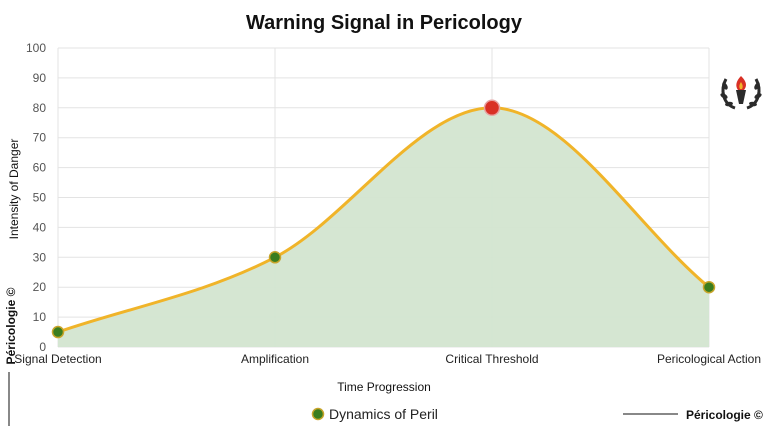 Image resolution: width=768 pixels, height=431 pixels. Describe the element at coordinates (318, 414) in the screenshot. I see `legend-marker` at that location.